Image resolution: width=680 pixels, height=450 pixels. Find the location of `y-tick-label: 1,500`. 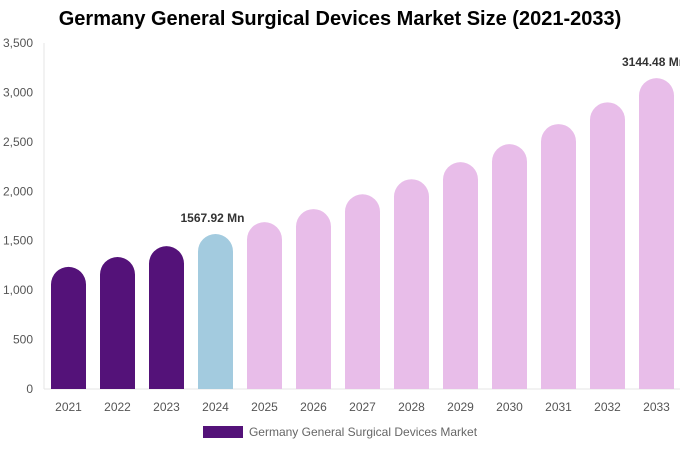

y-tick-label: 1,500 is located at coordinates (18, 241).